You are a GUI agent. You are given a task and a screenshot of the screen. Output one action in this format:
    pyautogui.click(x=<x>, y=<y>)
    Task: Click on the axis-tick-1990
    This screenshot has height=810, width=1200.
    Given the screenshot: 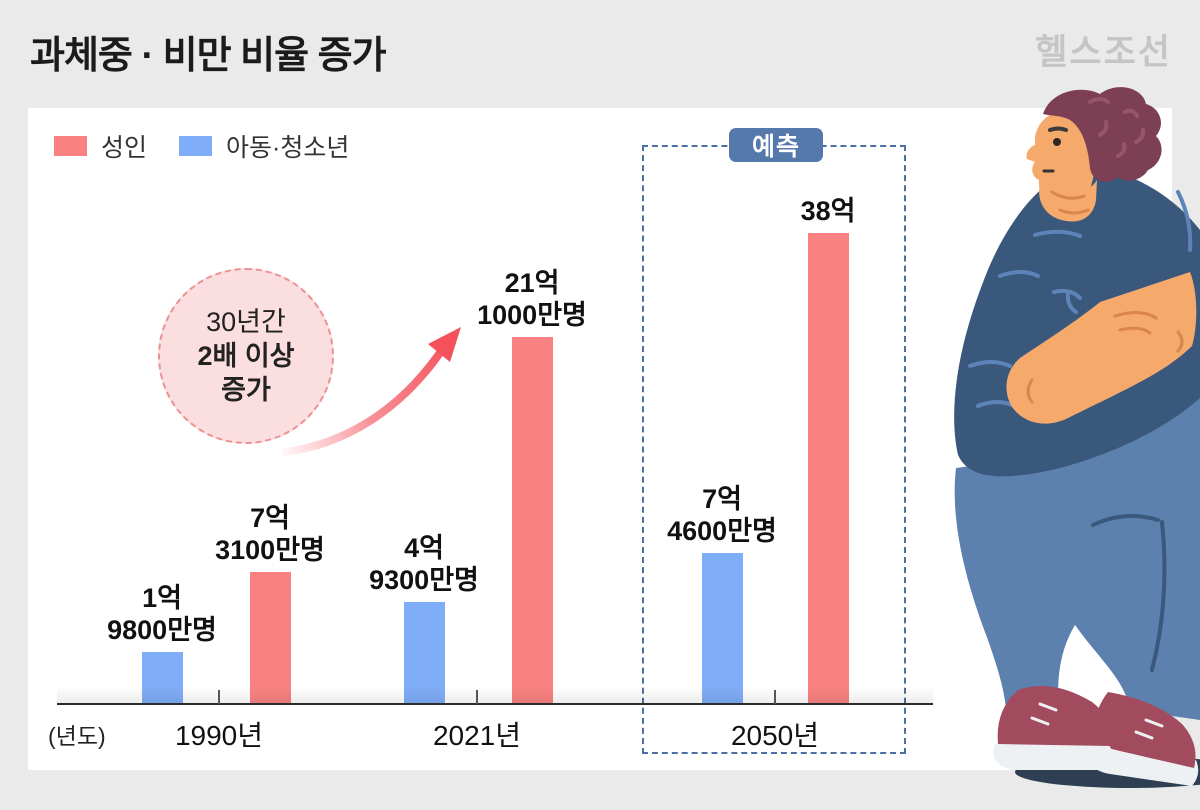 What is the action you would take?
    pyautogui.click(x=219, y=697)
    